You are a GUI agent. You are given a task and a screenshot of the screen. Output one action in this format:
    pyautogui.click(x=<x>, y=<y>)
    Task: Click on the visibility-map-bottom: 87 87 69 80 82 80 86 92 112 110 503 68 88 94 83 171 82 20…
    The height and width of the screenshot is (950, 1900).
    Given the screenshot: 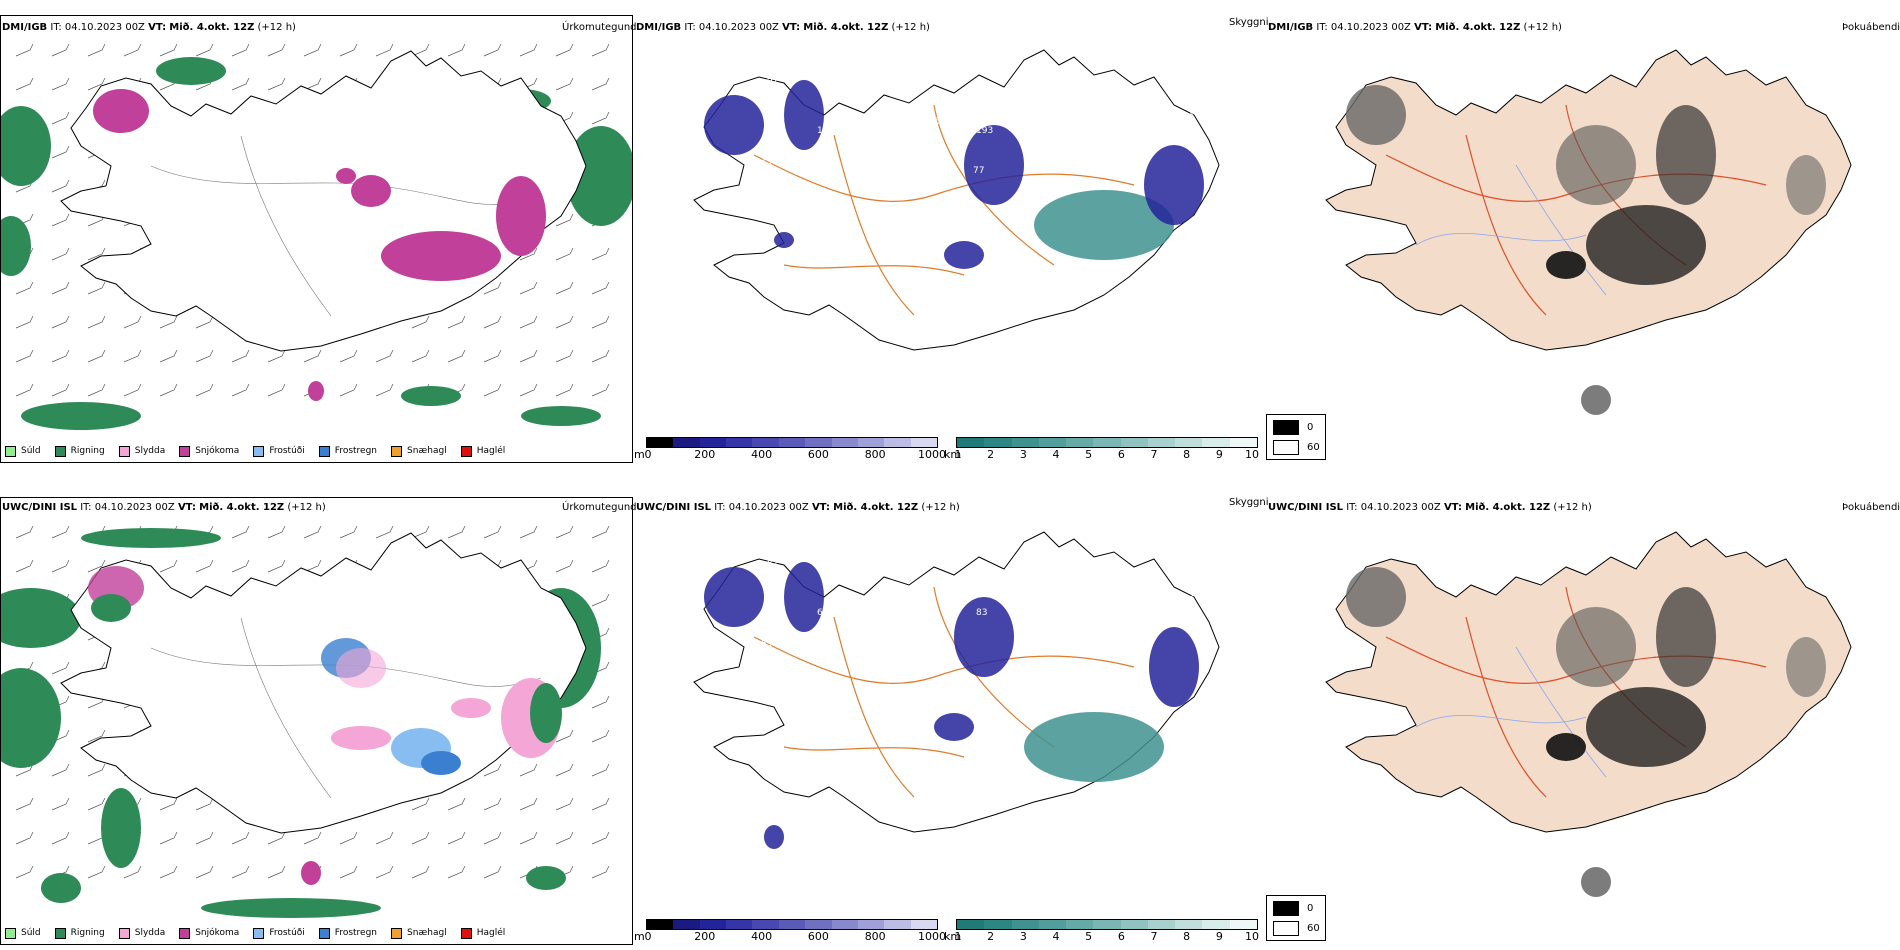 What is the action you would take?
    pyautogui.click(x=956, y=690)
    